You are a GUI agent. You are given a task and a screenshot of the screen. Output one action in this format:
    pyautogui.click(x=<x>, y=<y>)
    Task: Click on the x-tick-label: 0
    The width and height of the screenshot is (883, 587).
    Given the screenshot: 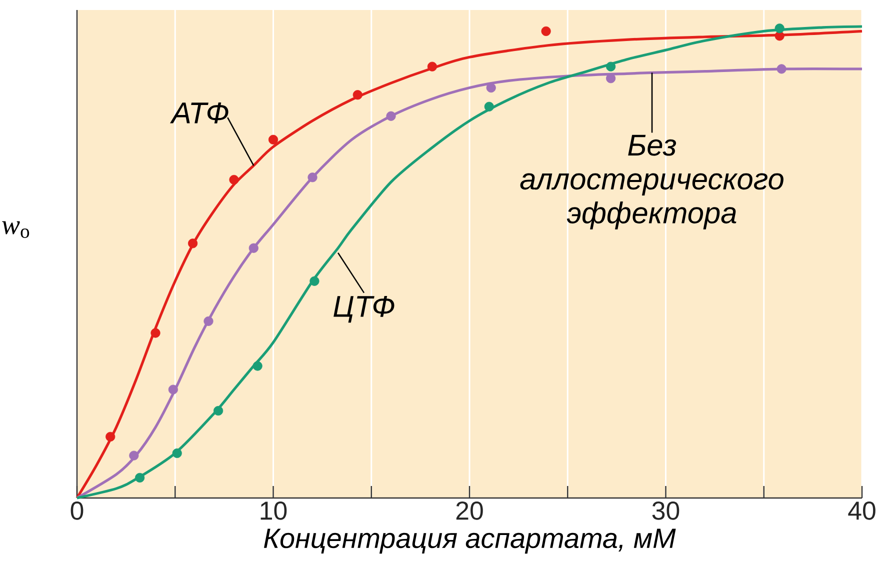 What is the action you would take?
    pyautogui.click(x=77, y=511)
    